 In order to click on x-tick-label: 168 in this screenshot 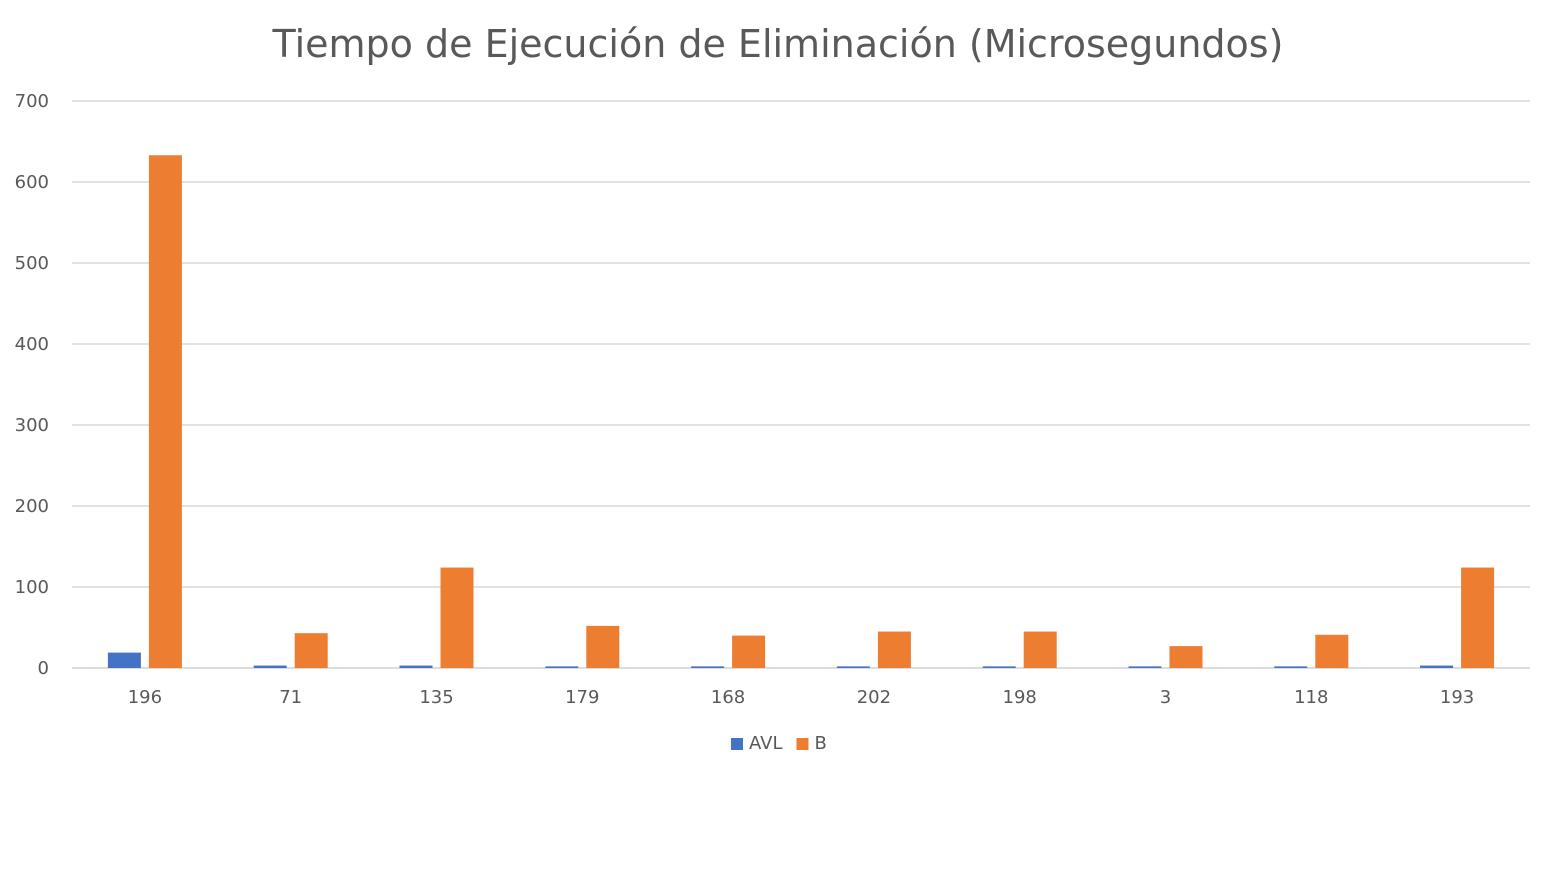, I will do `click(728, 697)`.